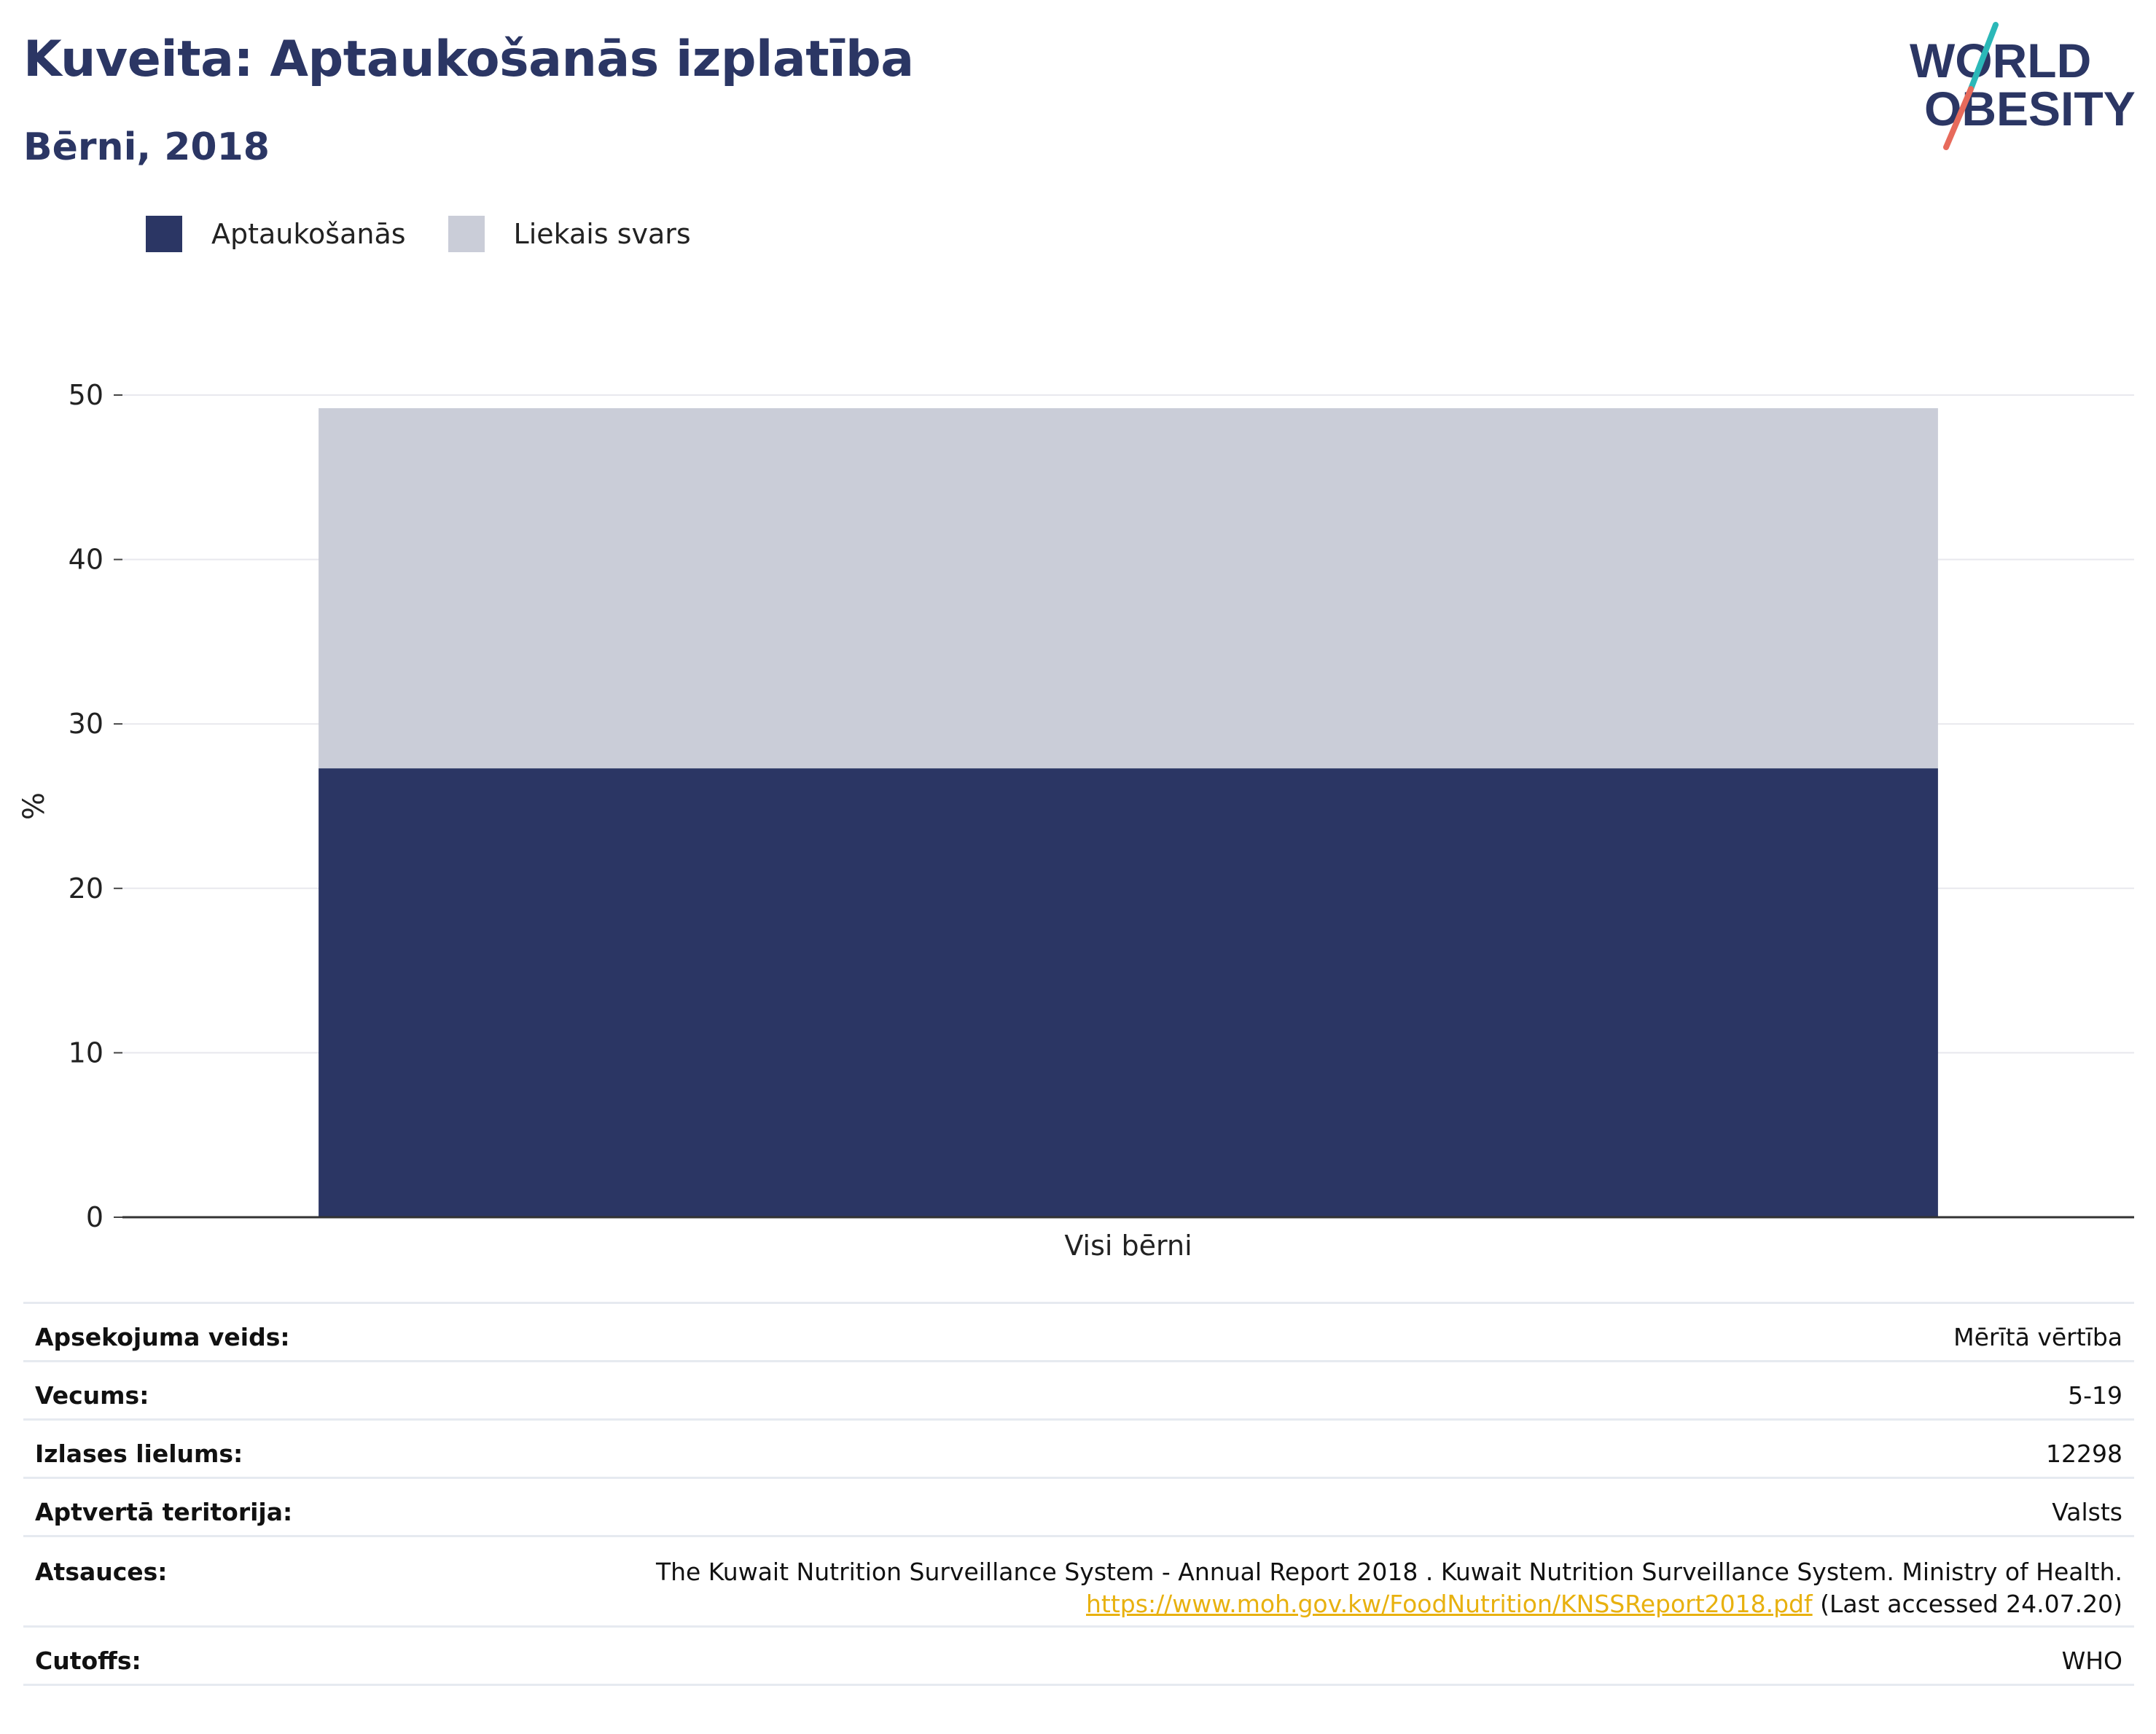 Image resolution: width=2156 pixels, height=1734 pixels. Describe the element at coordinates (95, 1217) in the screenshot. I see `y-tick-label: 0` at that location.